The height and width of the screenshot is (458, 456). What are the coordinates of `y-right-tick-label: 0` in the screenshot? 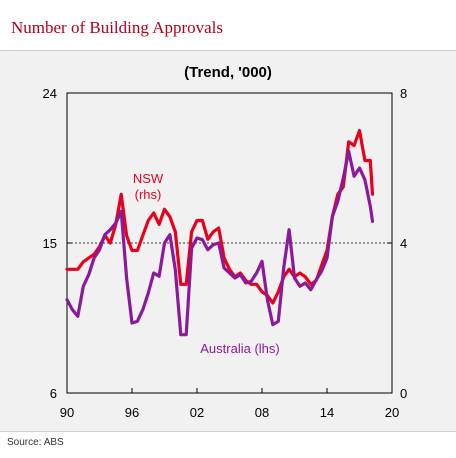 It's located at (403, 393).